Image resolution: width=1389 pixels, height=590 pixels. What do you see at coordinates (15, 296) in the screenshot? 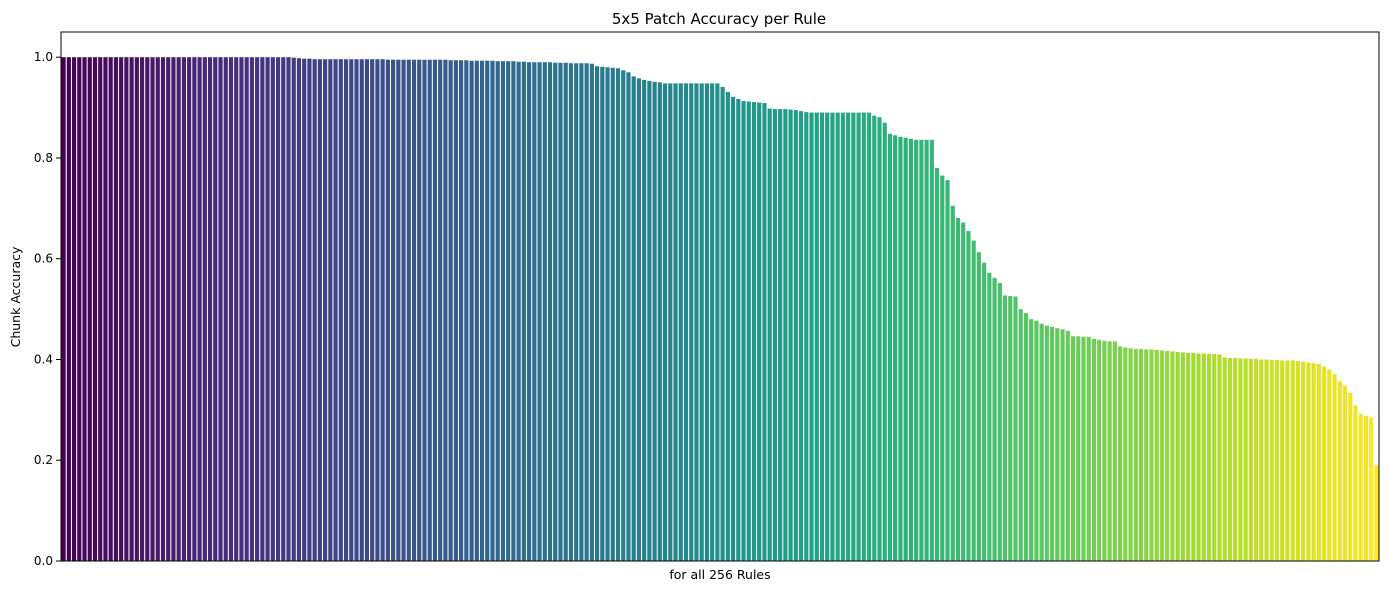
I see `y-axis-label: Chunk Accuracy` at bounding box center [15, 296].